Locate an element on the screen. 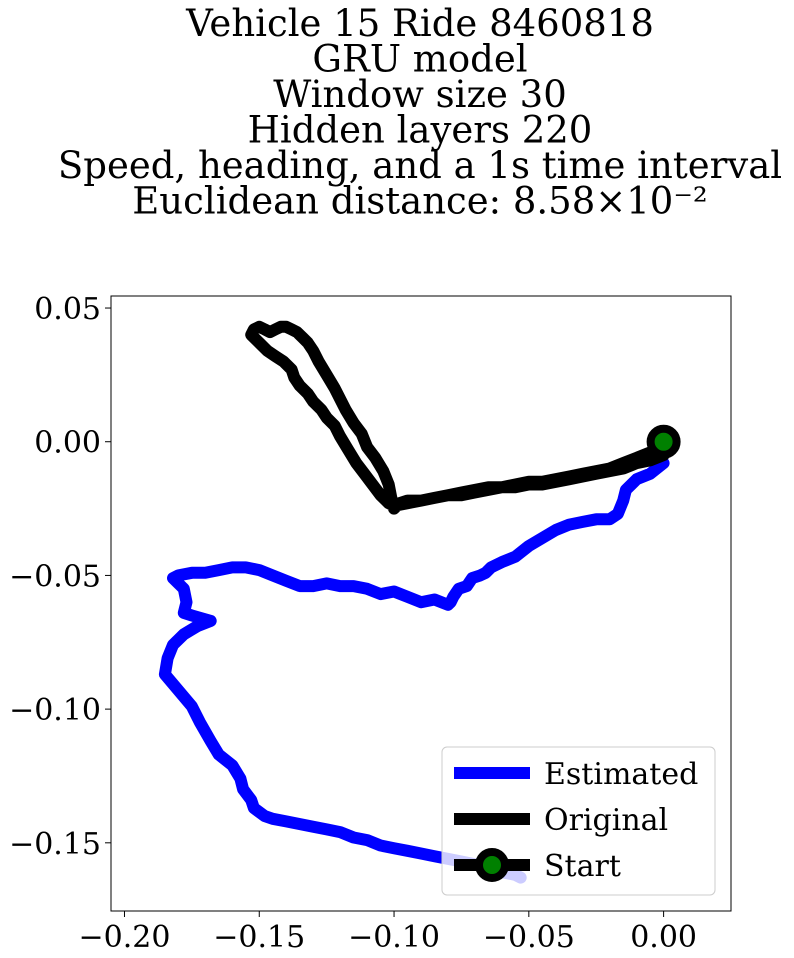 This screenshot has height=958, width=794. x-tick-label: −0.15 is located at coordinates (259, 937).